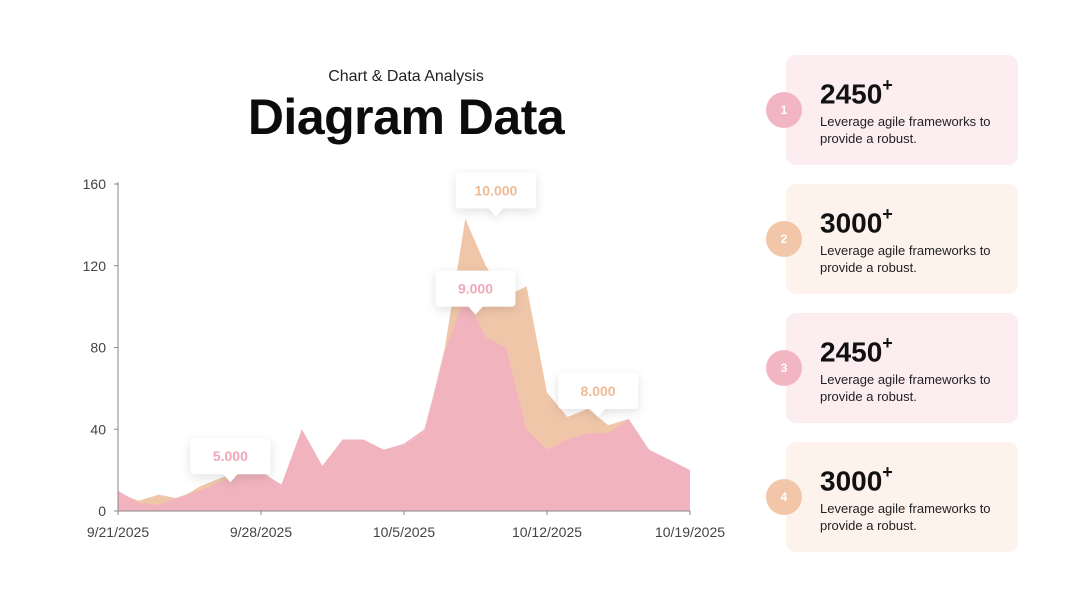  Describe the element at coordinates (118, 532) in the screenshot. I see `x-tick-label: 9/21/2025` at that location.